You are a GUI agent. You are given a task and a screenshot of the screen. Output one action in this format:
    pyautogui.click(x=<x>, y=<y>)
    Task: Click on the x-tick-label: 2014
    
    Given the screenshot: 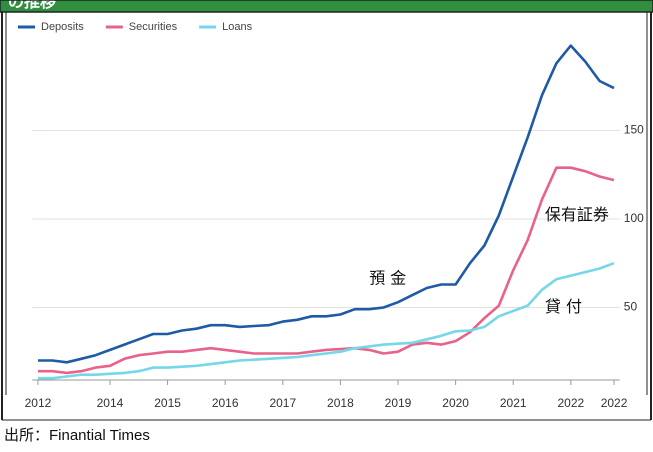 What is the action you would take?
    pyautogui.click(x=110, y=403)
    